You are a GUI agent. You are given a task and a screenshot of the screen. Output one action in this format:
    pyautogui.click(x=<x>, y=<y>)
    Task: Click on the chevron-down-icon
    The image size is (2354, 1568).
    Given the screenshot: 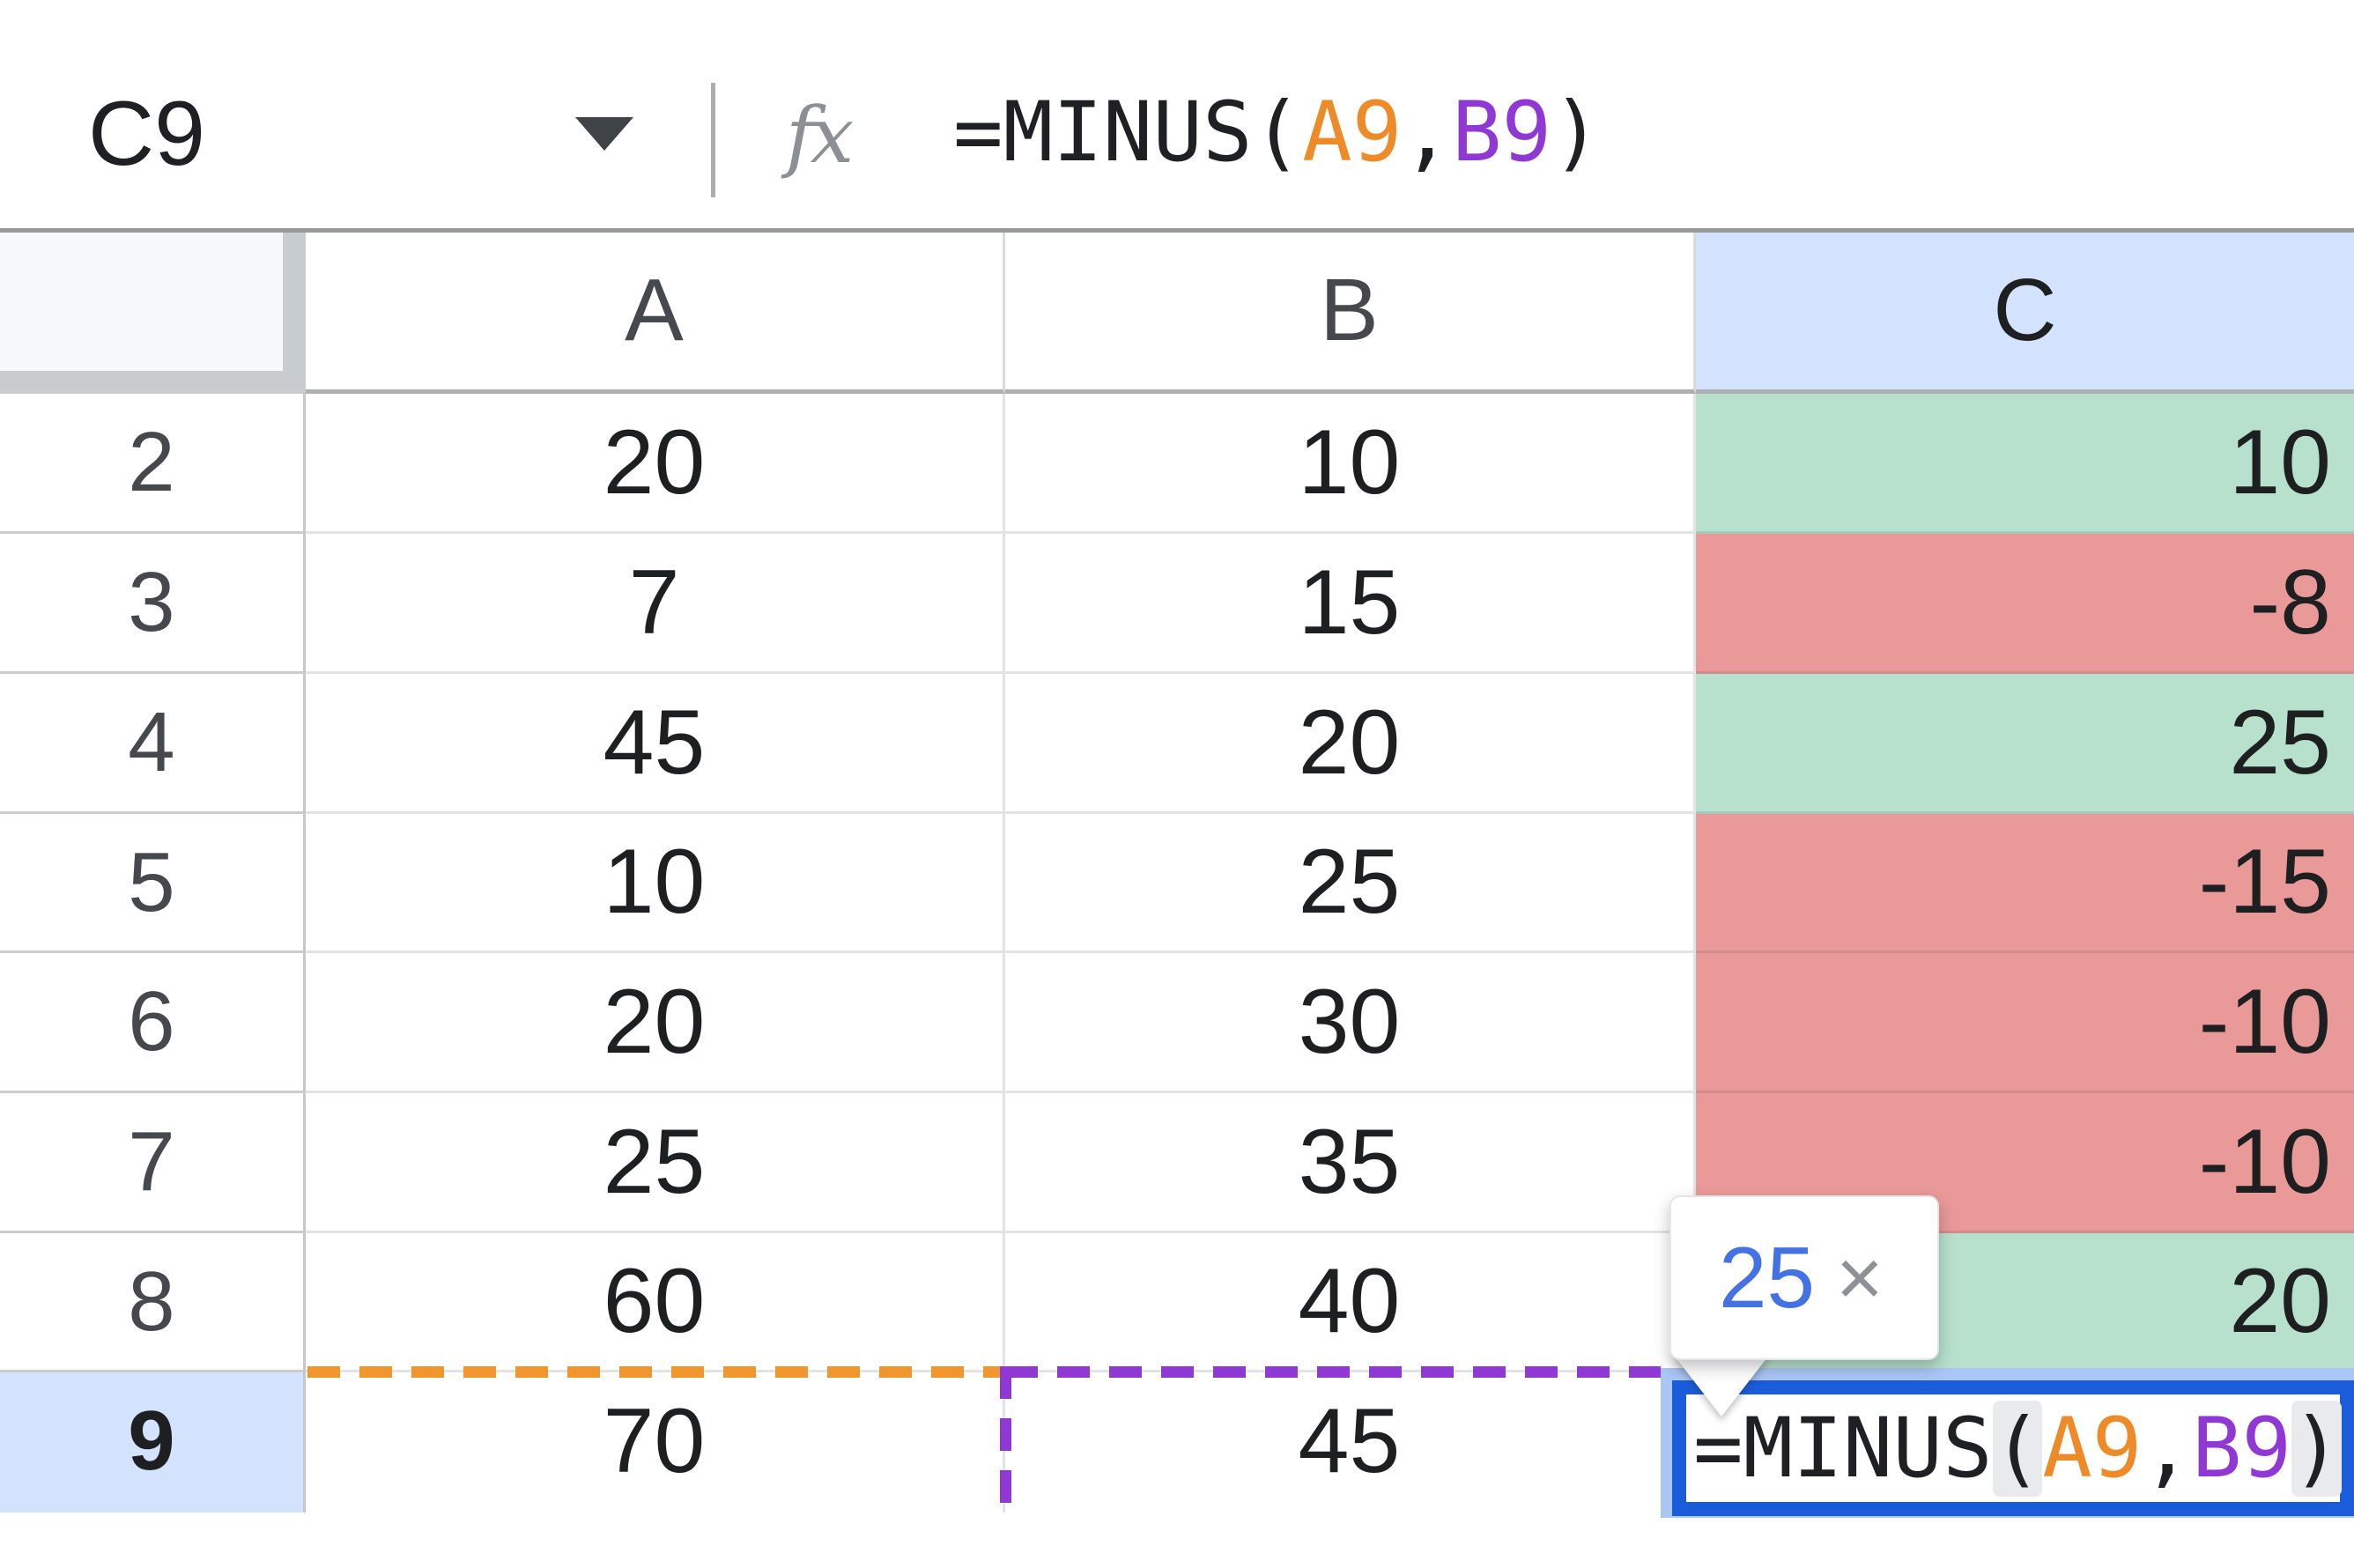 What is the action you would take?
    pyautogui.click(x=604, y=134)
    